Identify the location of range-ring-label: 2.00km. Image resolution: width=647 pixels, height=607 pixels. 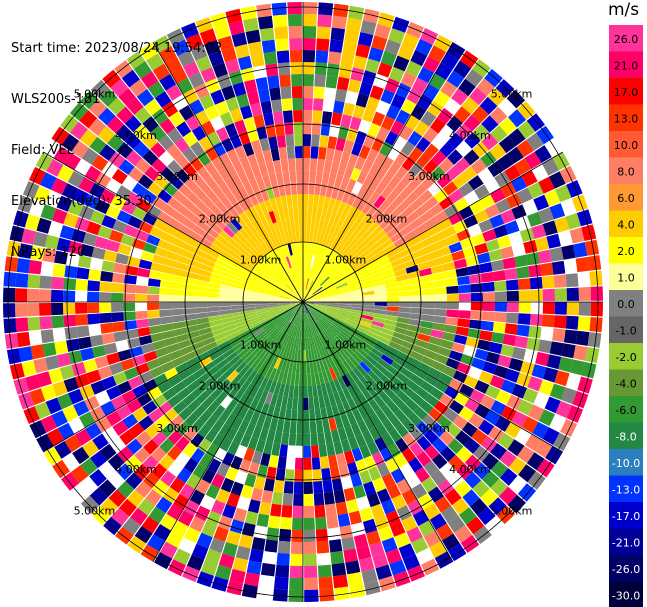
(387, 385).